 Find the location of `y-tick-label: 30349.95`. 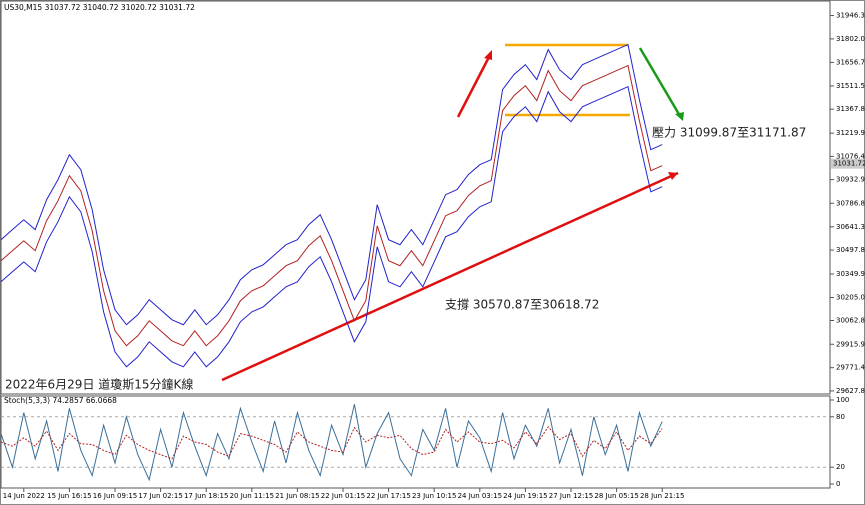

y-tick-label: 30349.95 is located at coordinates (850, 274).